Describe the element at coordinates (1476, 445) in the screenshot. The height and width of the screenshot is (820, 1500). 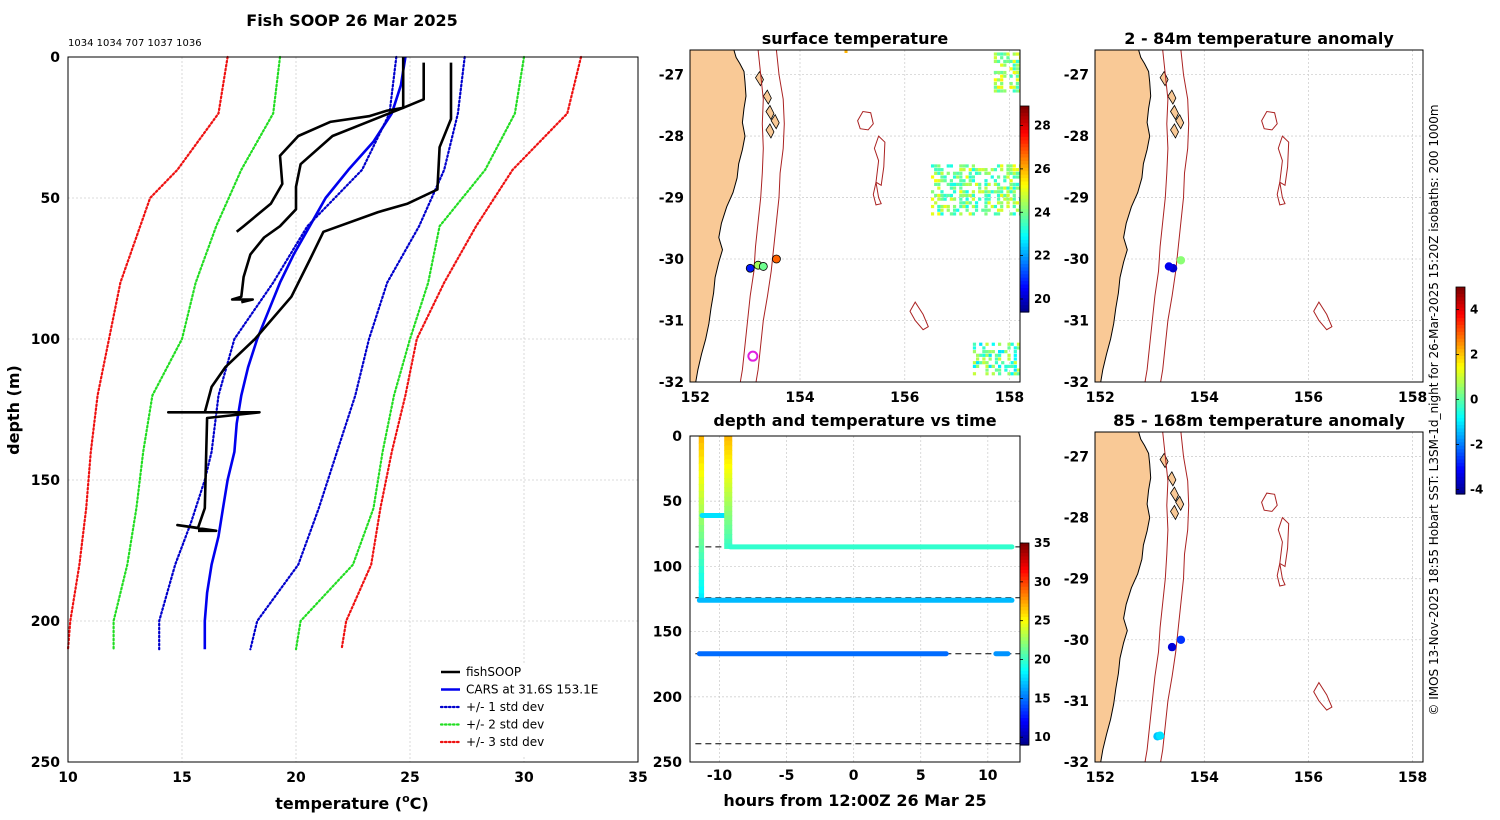
I see `anomaly-colorbar-tick: -2` at that location.